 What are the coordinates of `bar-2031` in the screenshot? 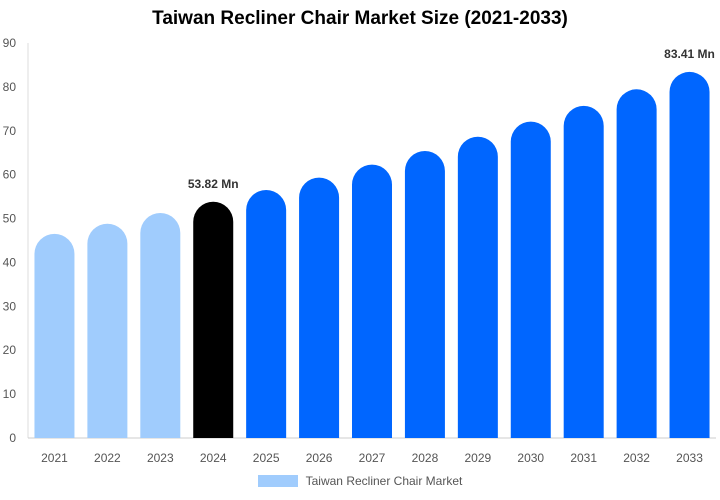 It's located at (583, 271).